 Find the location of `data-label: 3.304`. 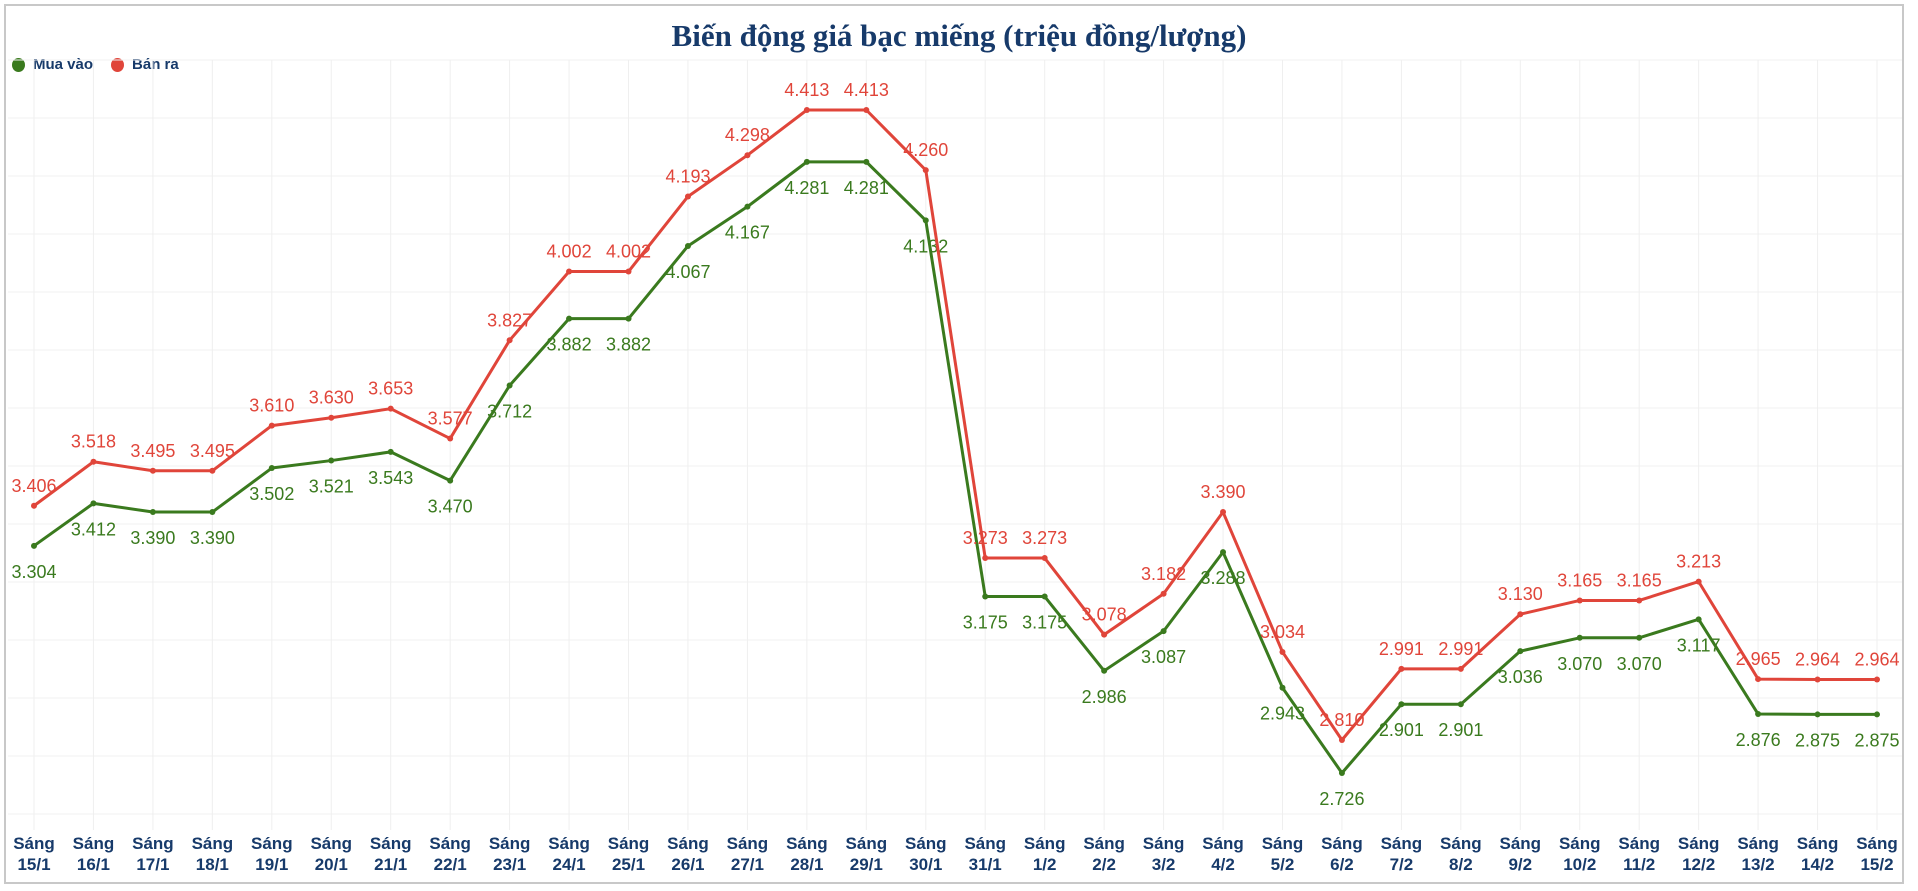

data-label: 3.304 is located at coordinates (33, 572).